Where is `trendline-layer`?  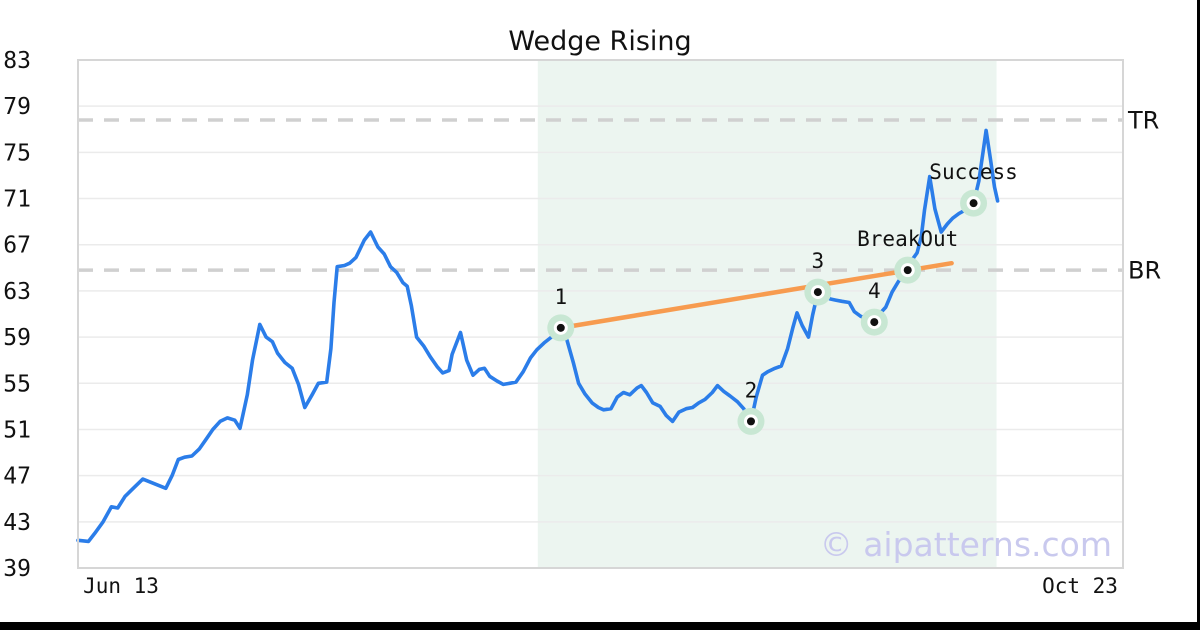 trendline-layer is located at coordinates (756, 295).